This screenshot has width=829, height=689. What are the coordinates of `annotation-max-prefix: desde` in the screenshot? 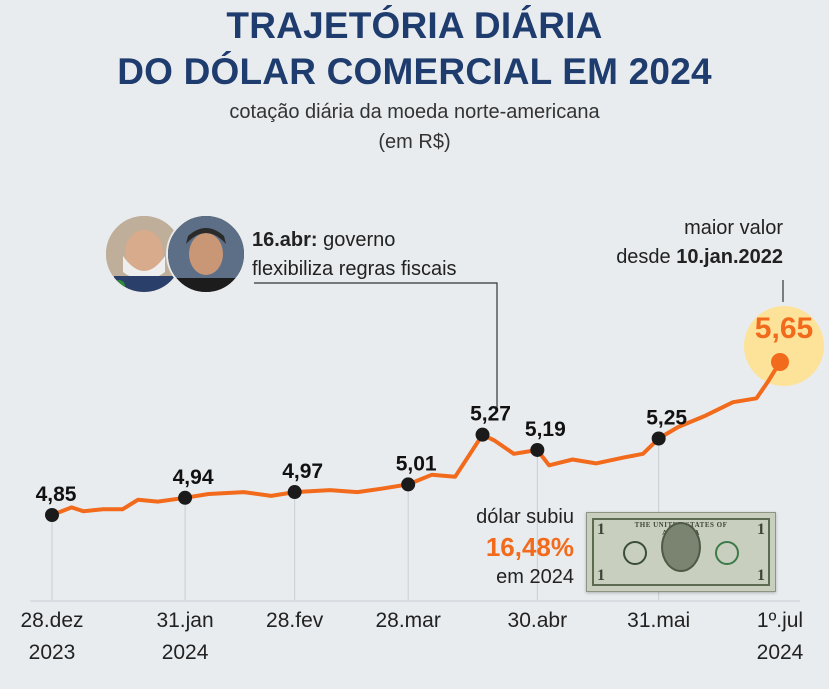 It's located at (643, 257).